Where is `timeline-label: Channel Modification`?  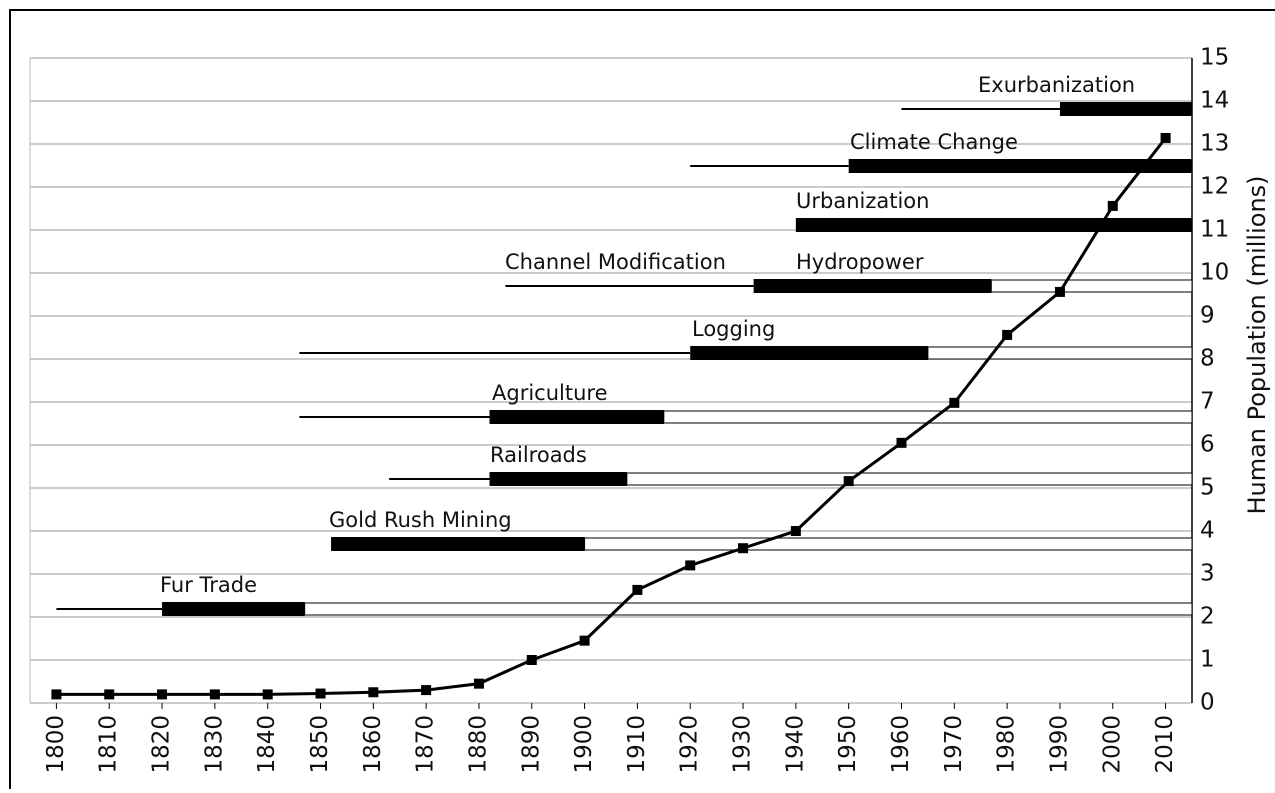
timeline-label: Channel Modification is located at coordinates (615, 262).